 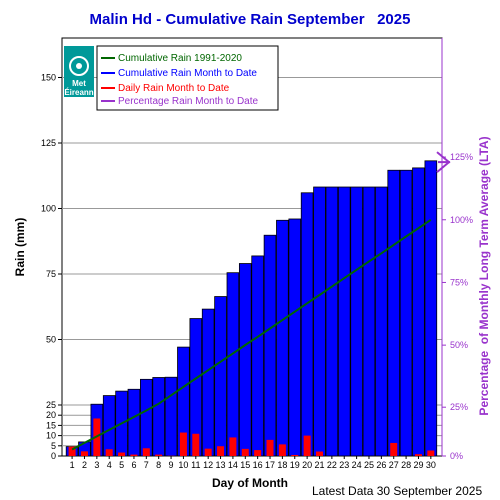 What do you see at coordinates (270, 465) in the screenshot?
I see `x-tick-label-17: 17` at bounding box center [270, 465].